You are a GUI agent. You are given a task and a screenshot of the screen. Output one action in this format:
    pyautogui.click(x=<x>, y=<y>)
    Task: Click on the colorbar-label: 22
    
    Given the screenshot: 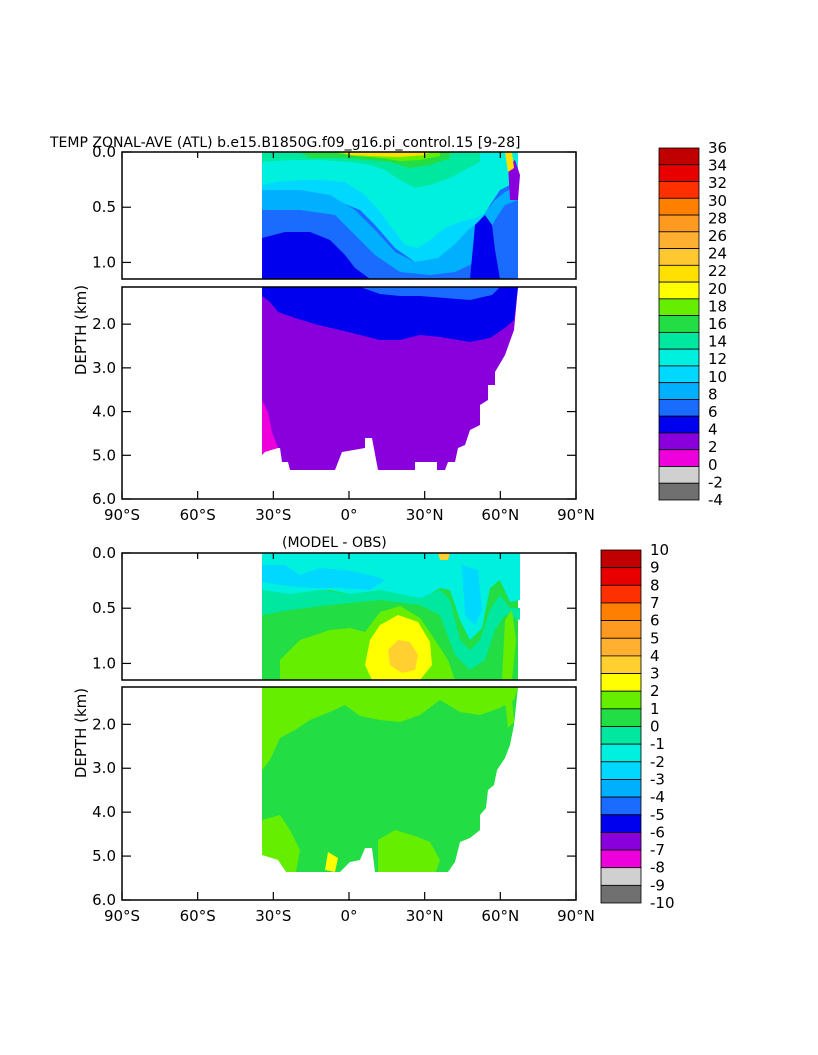 What is the action you would take?
    pyautogui.click(x=717, y=271)
    